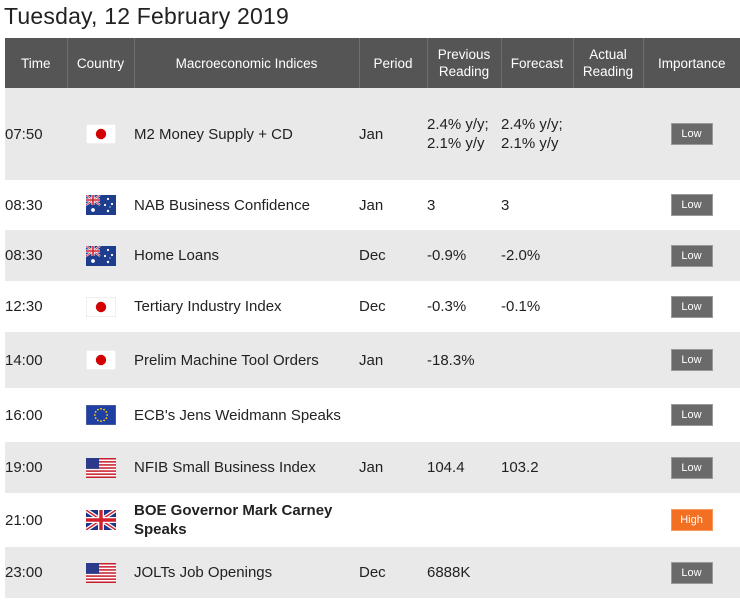 The image size is (740, 600). What do you see at coordinates (246, 134) in the screenshot?
I see `indicator-cell: M2 Money Supply + CD` at bounding box center [246, 134].